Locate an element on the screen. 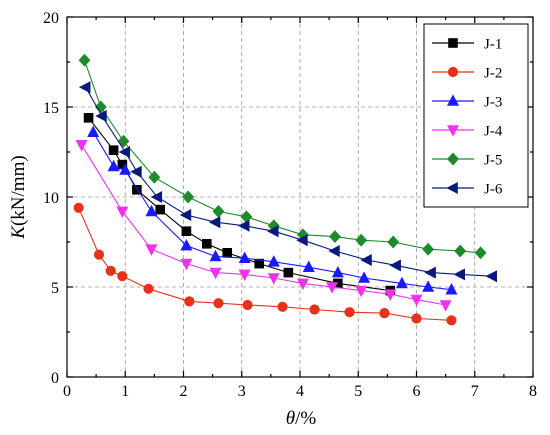 The height and width of the screenshot is (435, 550). legend-label-j-2: J-2 is located at coordinates (493, 74).